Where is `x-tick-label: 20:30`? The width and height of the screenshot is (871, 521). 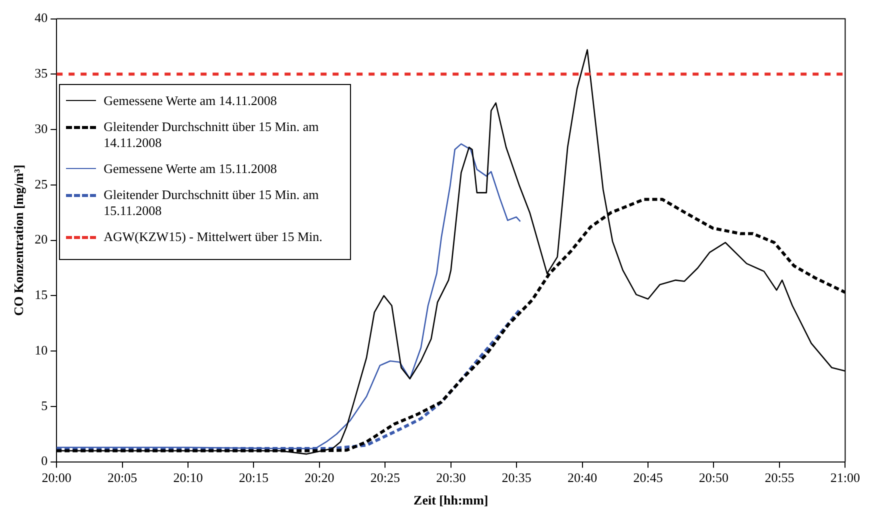 x-tick-label: 20:30 is located at coordinates (451, 478).